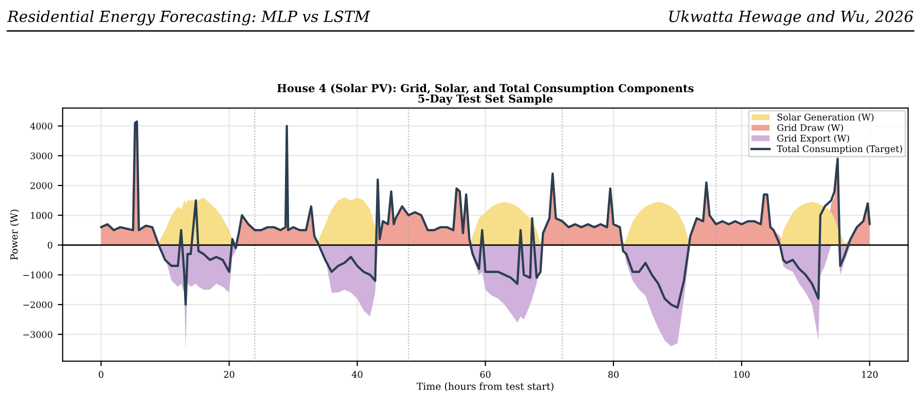 The height and width of the screenshot is (396, 921). What do you see at coordinates (613, 374) in the screenshot?
I see `x-tick-label: 80` at bounding box center [613, 374].